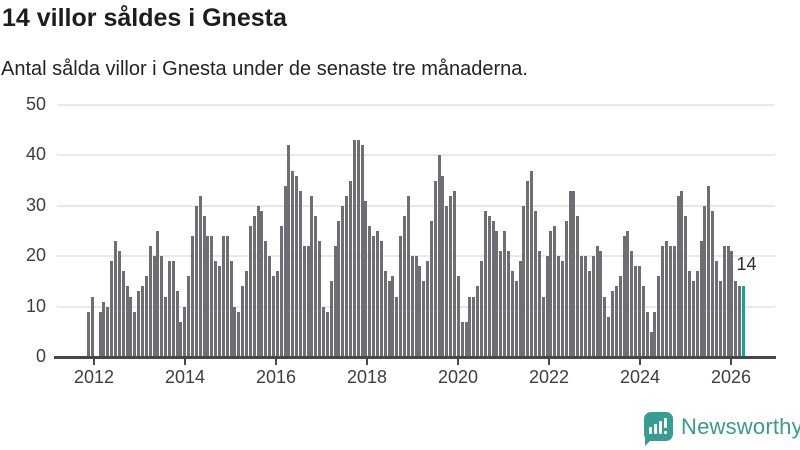 The image size is (800, 450). What do you see at coordinates (35, 154) in the screenshot?
I see `y-axis-label: 40` at bounding box center [35, 154].